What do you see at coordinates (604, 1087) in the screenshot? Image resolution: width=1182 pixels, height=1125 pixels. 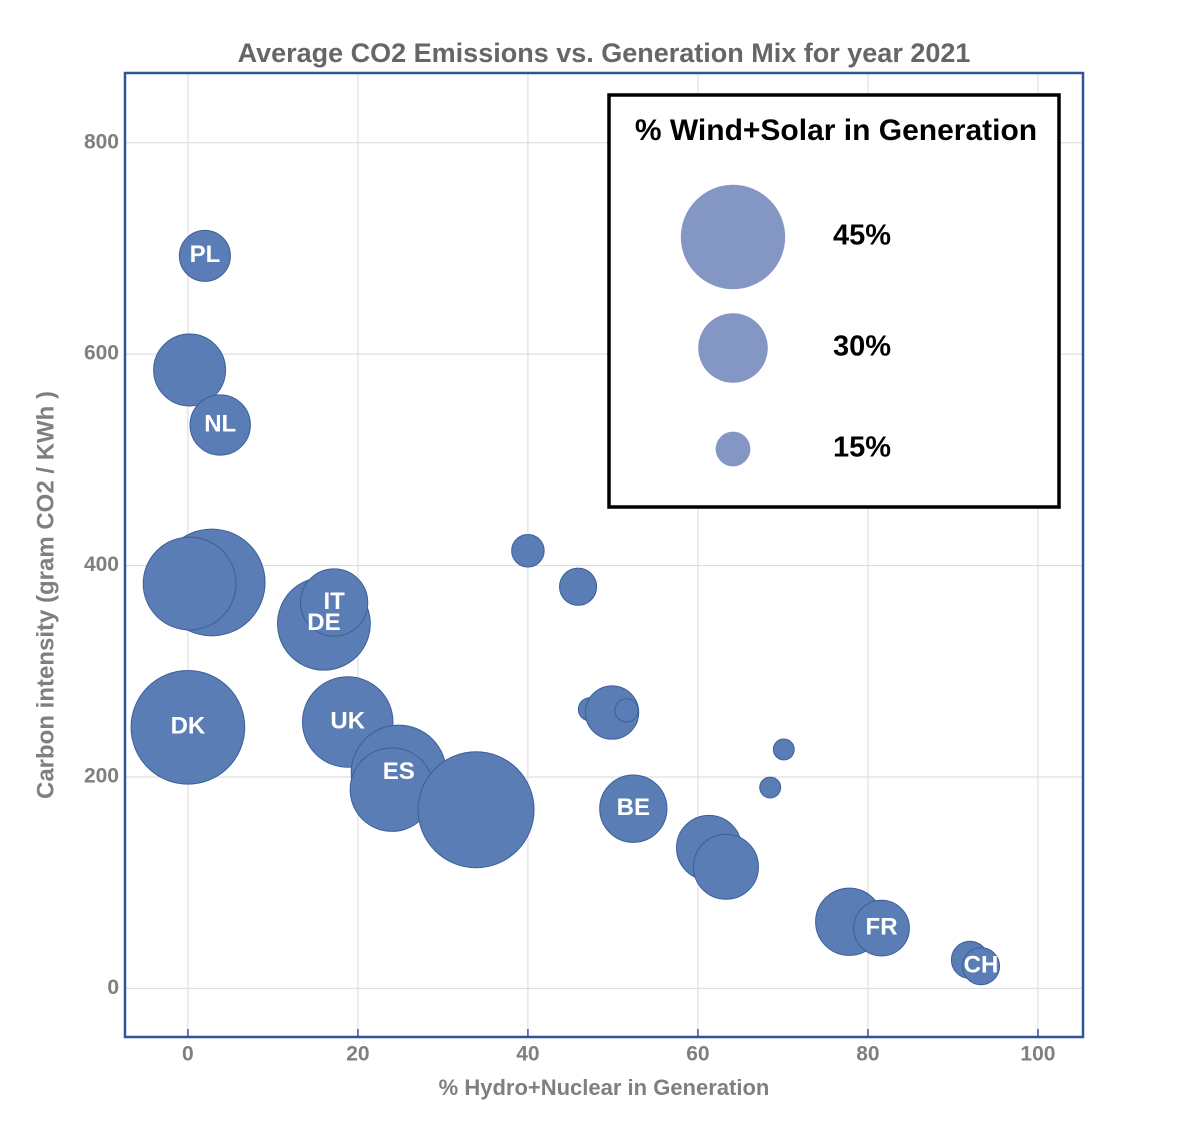 I see `x-axis-label: % Hydro+Nuclear in Generation` at bounding box center [604, 1087].